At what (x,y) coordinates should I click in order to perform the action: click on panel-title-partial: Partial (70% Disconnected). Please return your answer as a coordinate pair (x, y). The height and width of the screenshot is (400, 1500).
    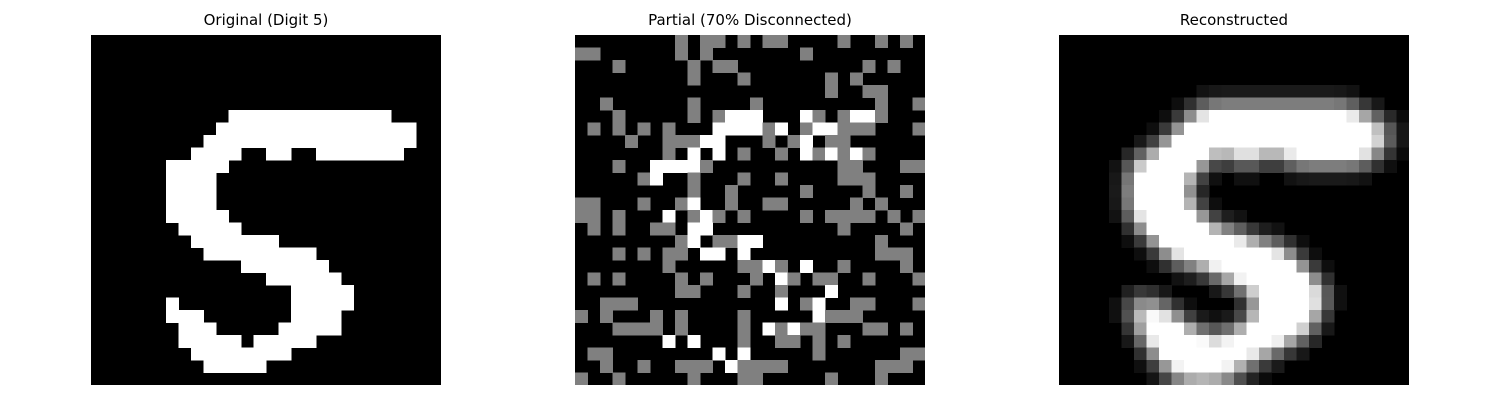
    Looking at the image, I should click on (750, 20).